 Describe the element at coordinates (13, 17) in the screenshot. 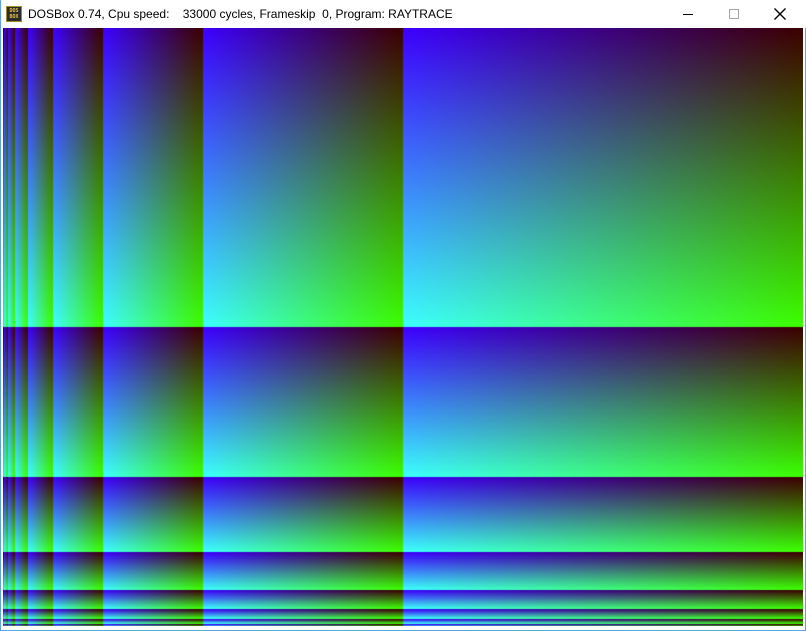

I see `app-icon-text-bottom: BOX` at that location.